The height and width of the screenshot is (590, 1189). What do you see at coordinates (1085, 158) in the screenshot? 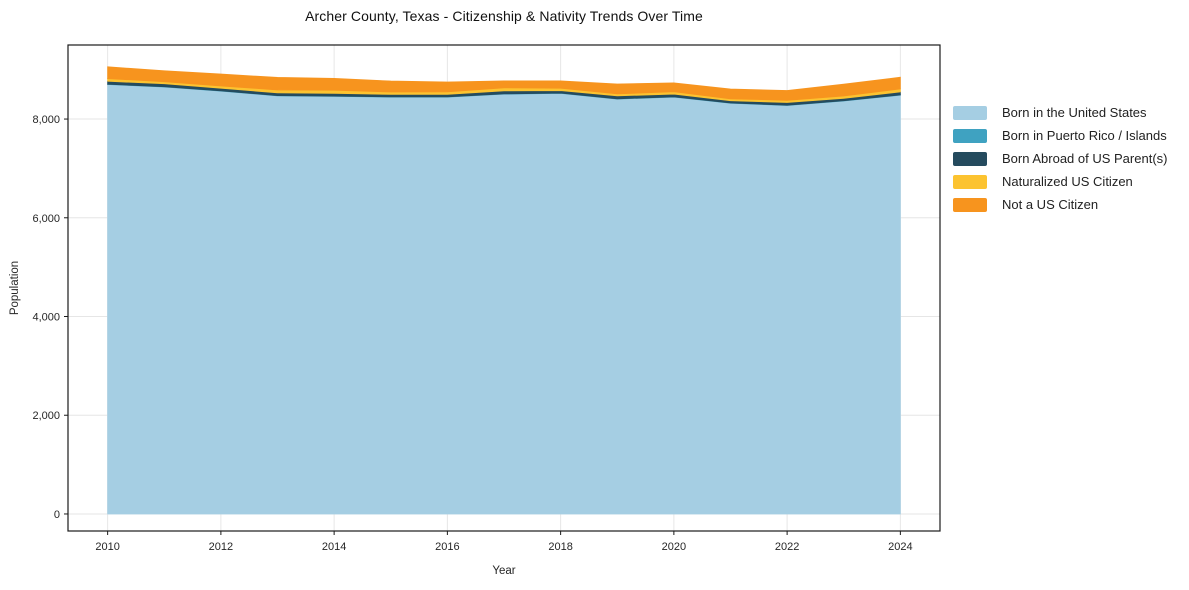
I see `legend-label: Born Abroad of US Parent(s)` at bounding box center [1085, 158].